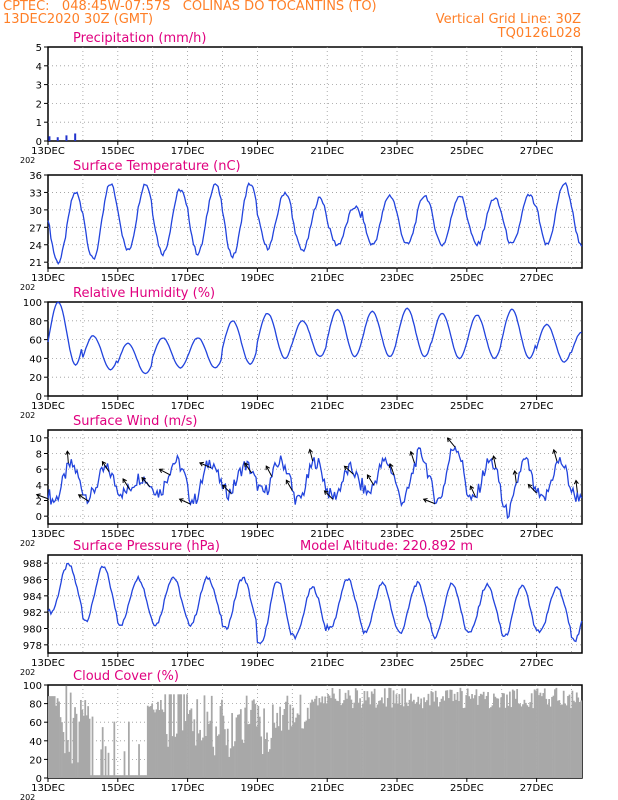 This screenshot has height=800, width=618. I want to click on y-tick-label: 40, so click(35, 742).